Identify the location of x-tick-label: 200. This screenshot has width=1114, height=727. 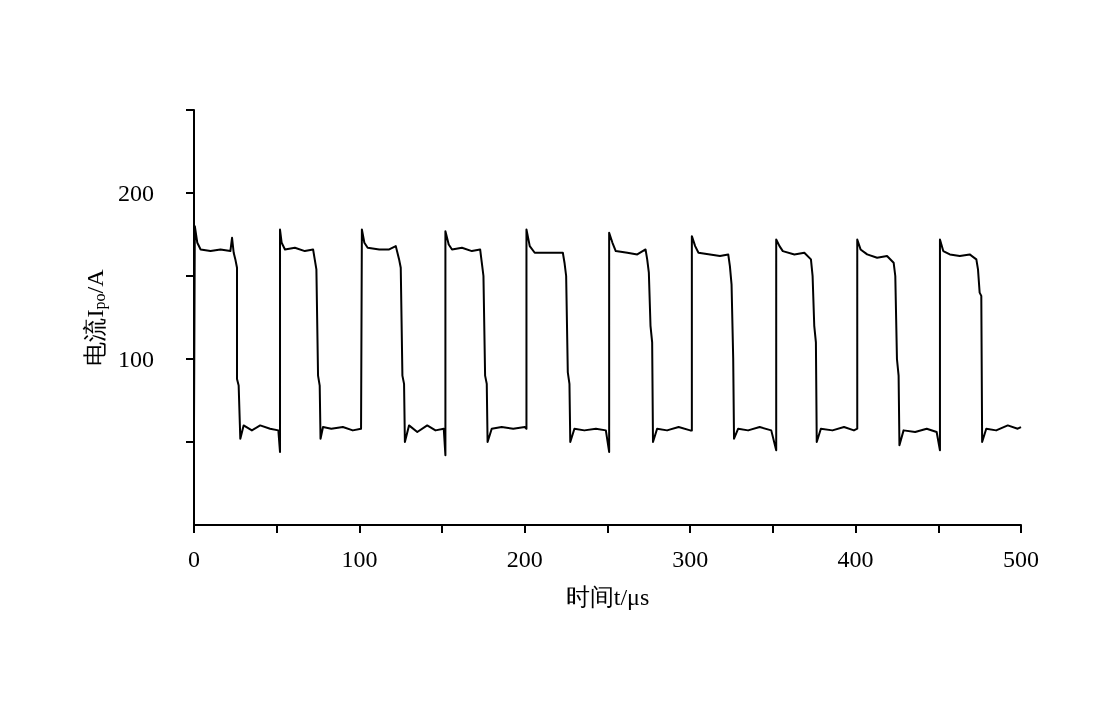
(524, 559).